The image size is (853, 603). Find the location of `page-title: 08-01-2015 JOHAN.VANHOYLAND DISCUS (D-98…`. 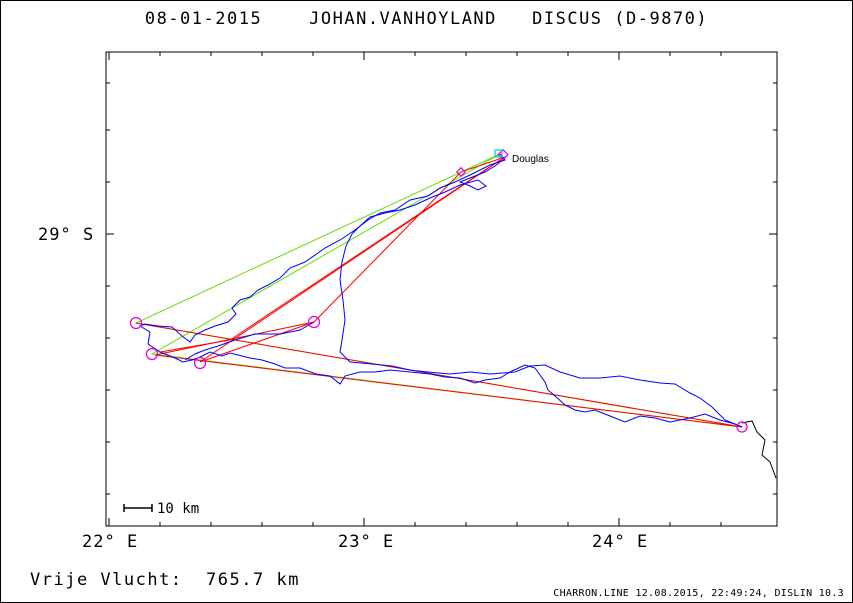

page-title: 08-01-2015 JOHAN.VANHOYLAND DISCUS (D-98… is located at coordinates (426, 19).